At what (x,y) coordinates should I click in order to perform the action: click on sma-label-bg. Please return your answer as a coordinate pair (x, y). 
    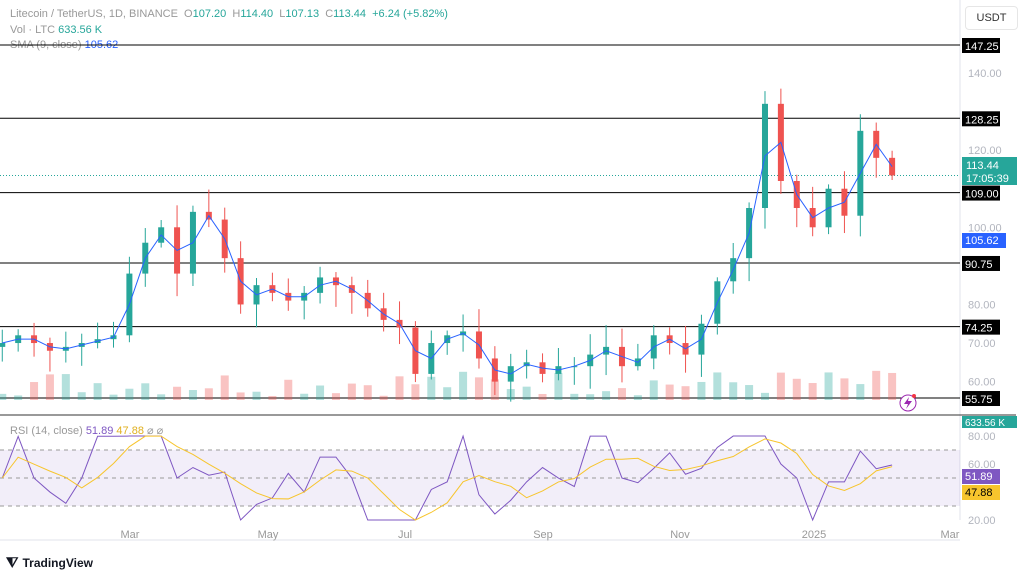
    Looking at the image, I should click on (984, 240).